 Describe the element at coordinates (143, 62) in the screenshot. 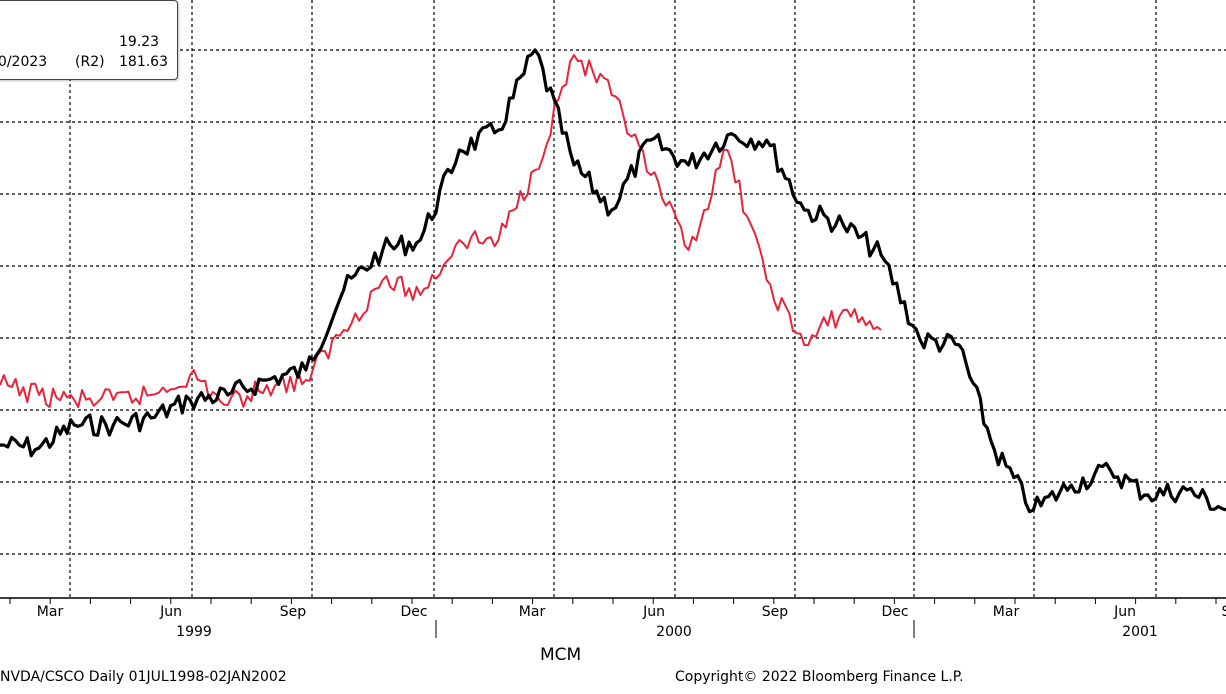

I see `legend-value-2: 181.63` at that location.